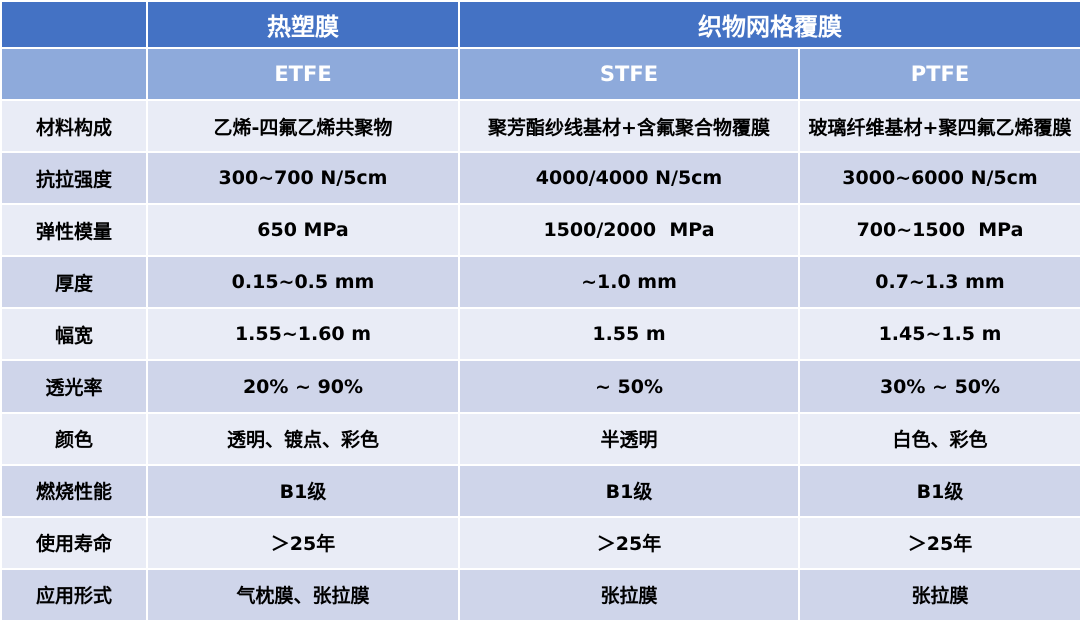 Image resolution: width=1080 pixels, height=622 pixels. What do you see at coordinates (303, 178) in the screenshot?
I see `etfe-cell: 300~700 N/5cm` at bounding box center [303, 178].